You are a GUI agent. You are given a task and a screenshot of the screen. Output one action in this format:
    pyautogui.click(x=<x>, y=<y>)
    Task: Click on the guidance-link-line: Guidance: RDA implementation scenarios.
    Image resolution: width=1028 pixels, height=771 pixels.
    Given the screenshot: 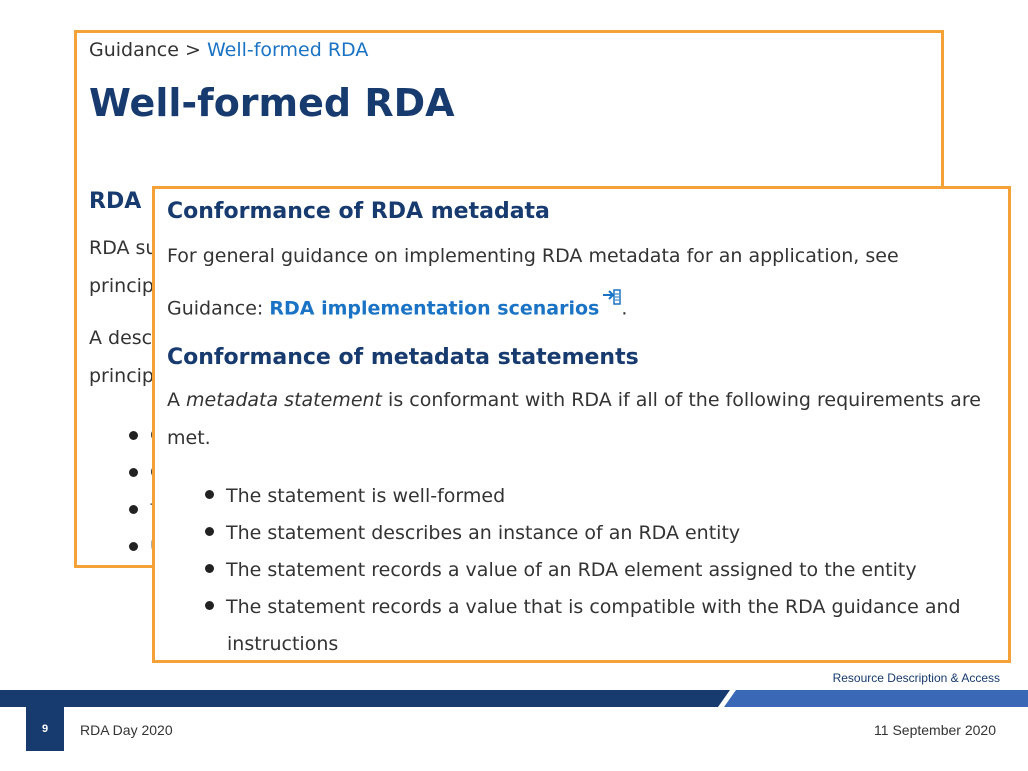 What is the action you would take?
    pyautogui.click(x=397, y=304)
    